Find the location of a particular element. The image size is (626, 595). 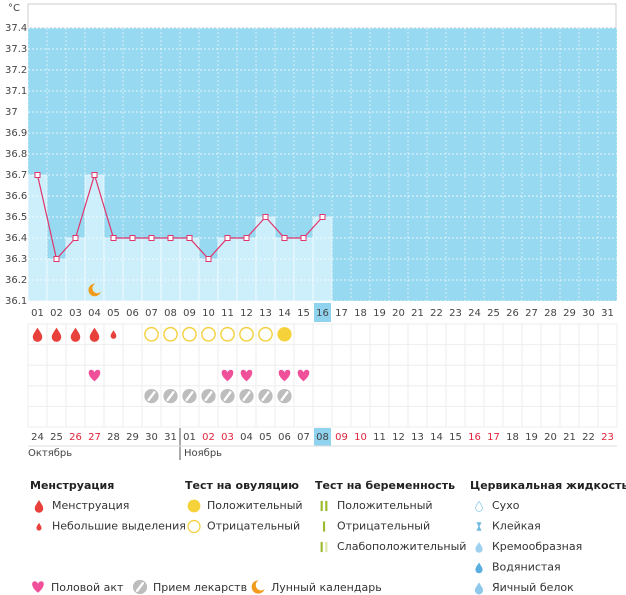

icon-preg-positive is located at coordinates (324, 506).